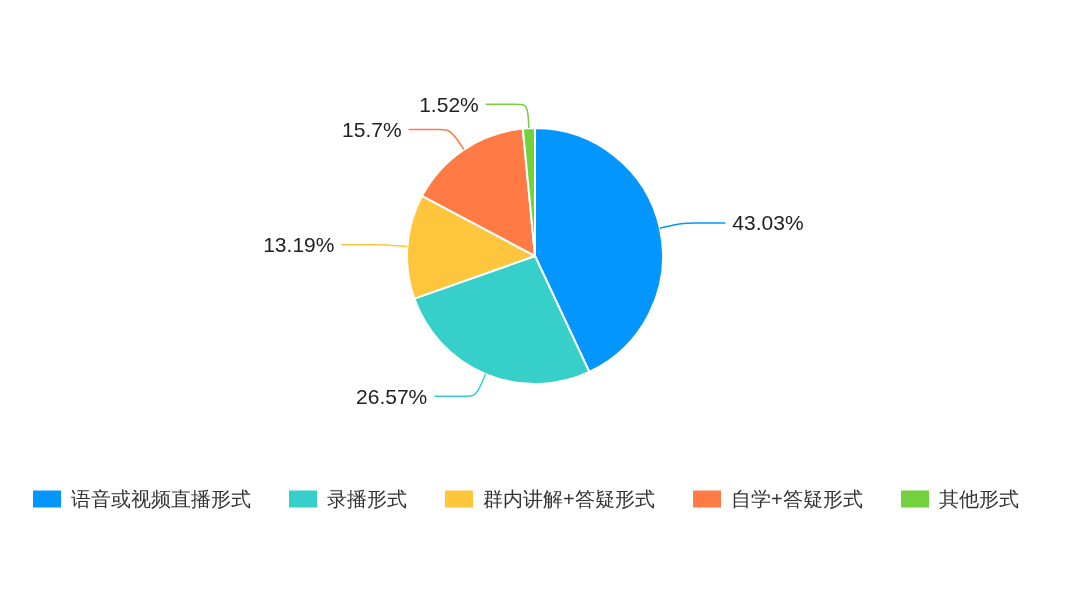  I want to click on data-label: 43.03%, so click(768, 223).